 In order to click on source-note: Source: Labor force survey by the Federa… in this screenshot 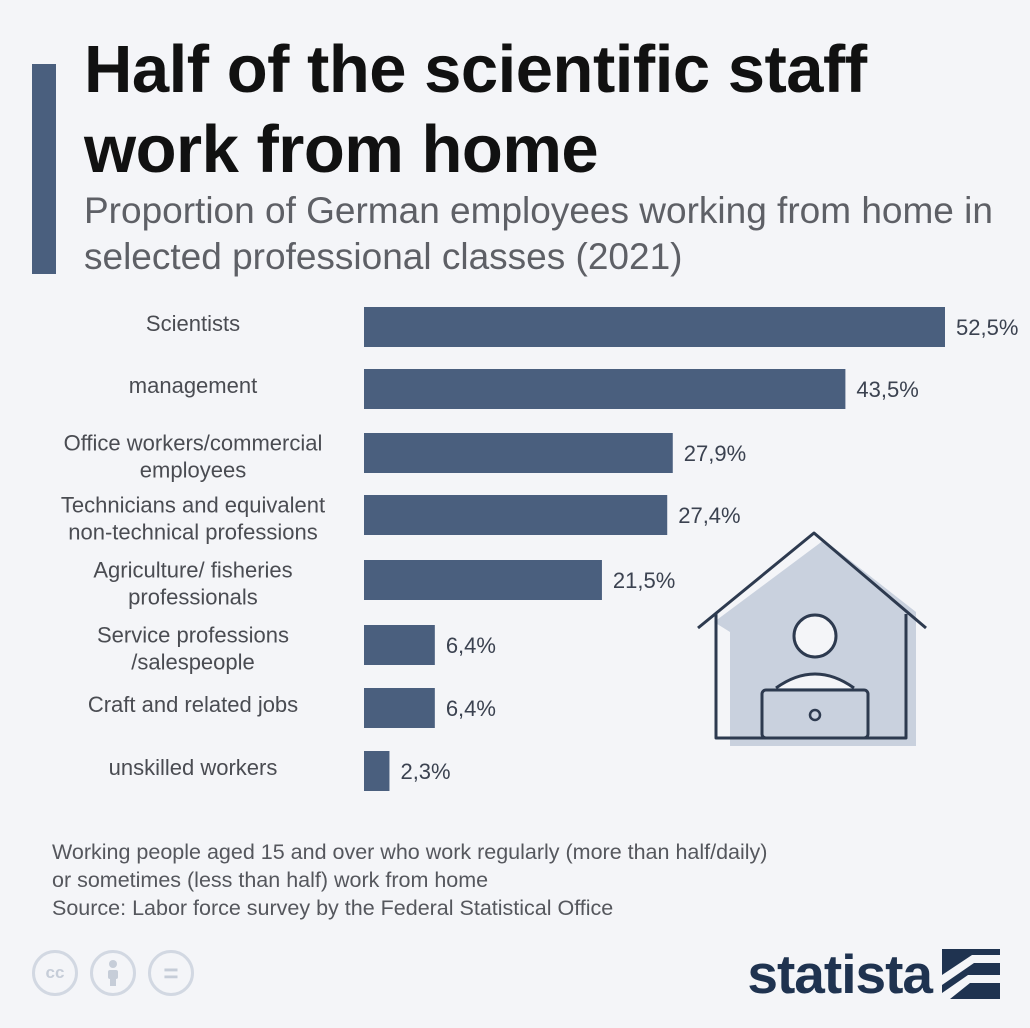, I will do `click(333, 908)`.